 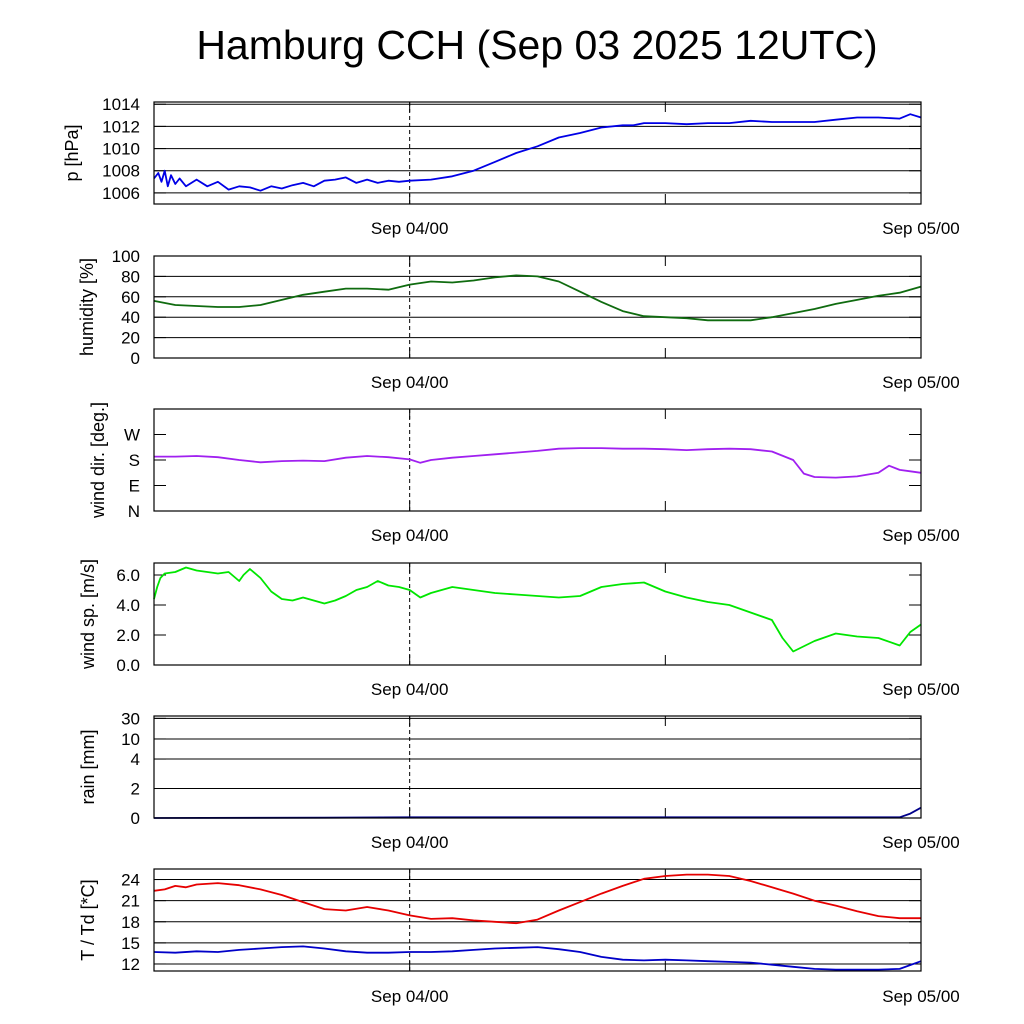 I want to click on y-axis-label: wind sp. [m/s], so click(x=88, y=614).